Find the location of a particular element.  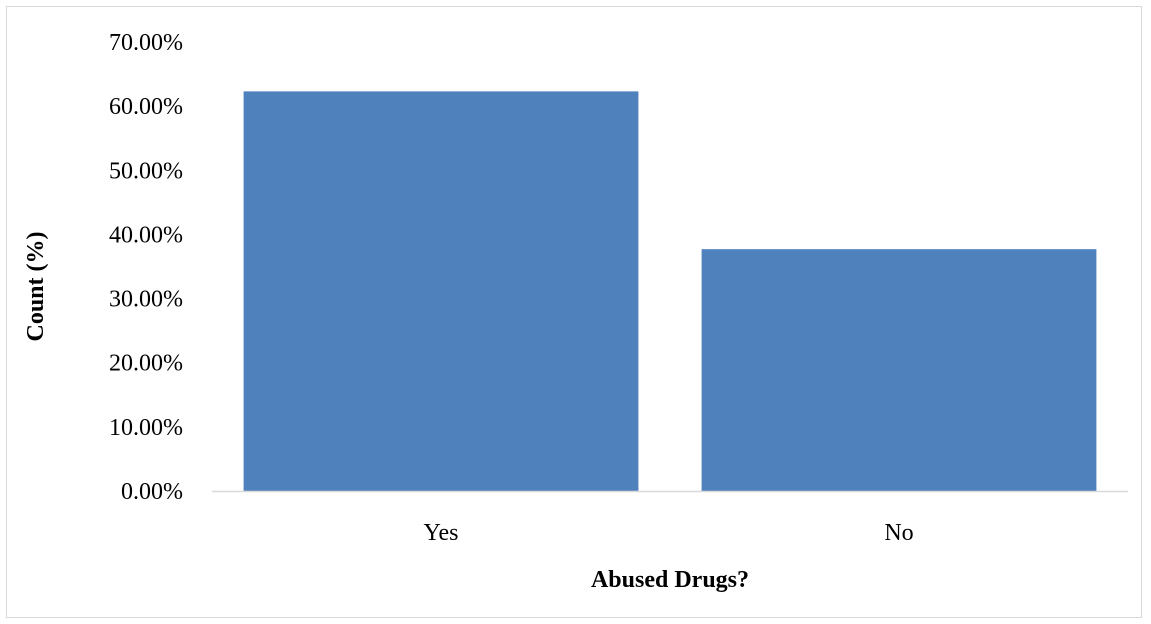

y-tick-label: 10.00% is located at coordinates (146, 428).